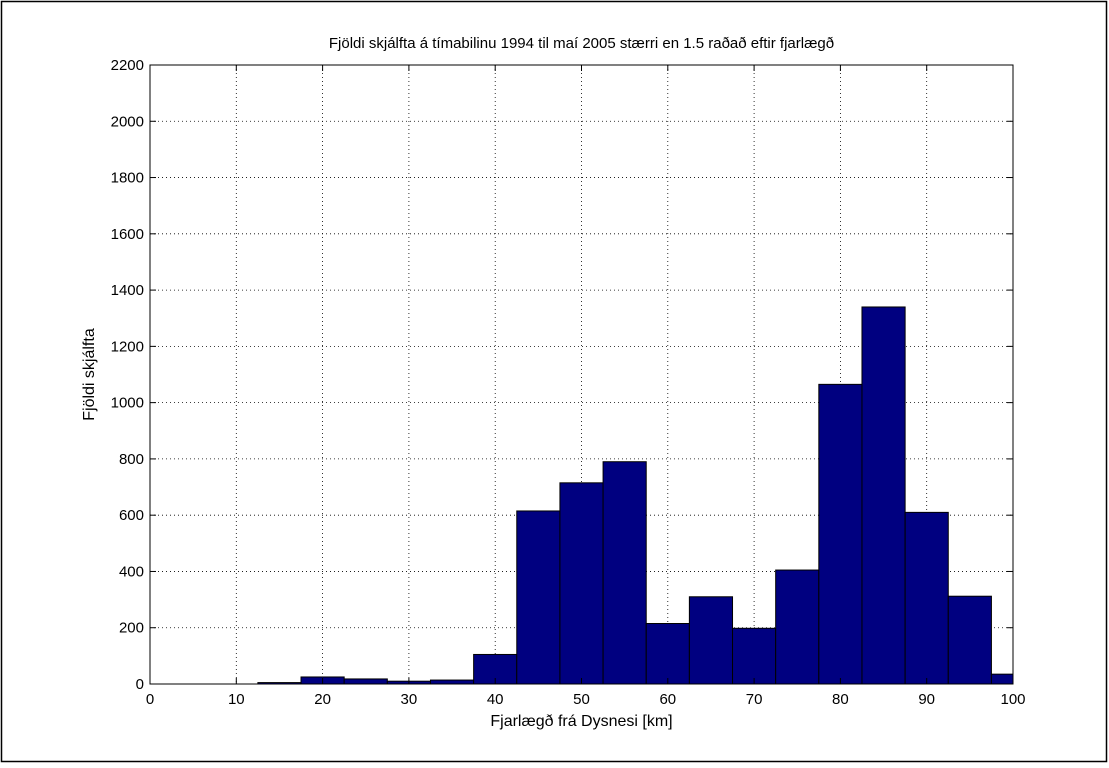 The width and height of the screenshot is (1109, 768). What do you see at coordinates (495, 699) in the screenshot?
I see `x-tick-label: 40` at bounding box center [495, 699].